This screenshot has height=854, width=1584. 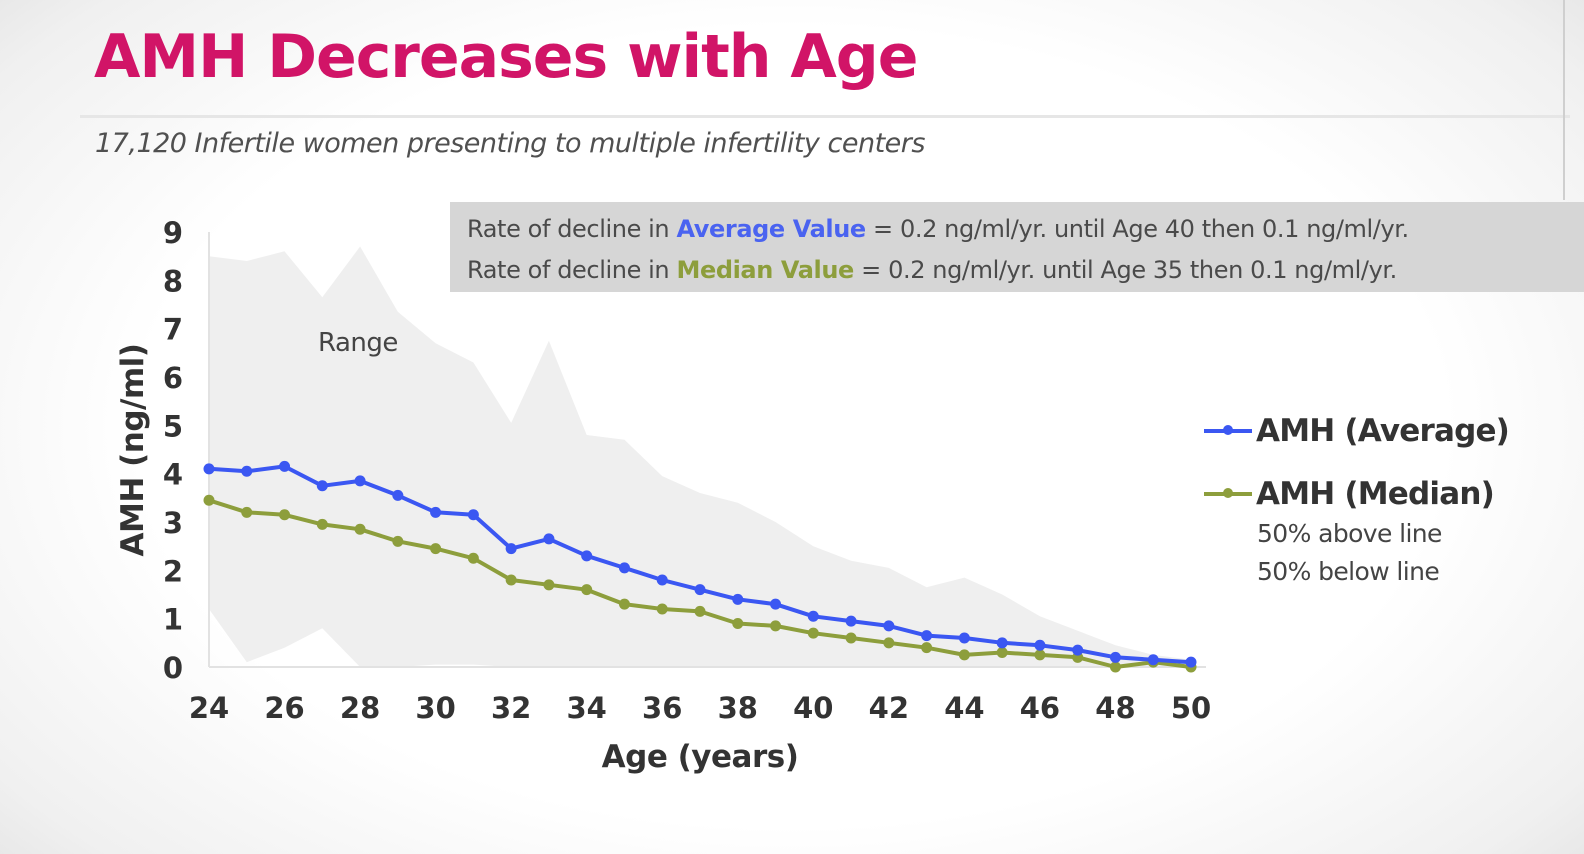 What do you see at coordinates (1115, 708) in the screenshot?
I see `x-tick-label: 48` at bounding box center [1115, 708].